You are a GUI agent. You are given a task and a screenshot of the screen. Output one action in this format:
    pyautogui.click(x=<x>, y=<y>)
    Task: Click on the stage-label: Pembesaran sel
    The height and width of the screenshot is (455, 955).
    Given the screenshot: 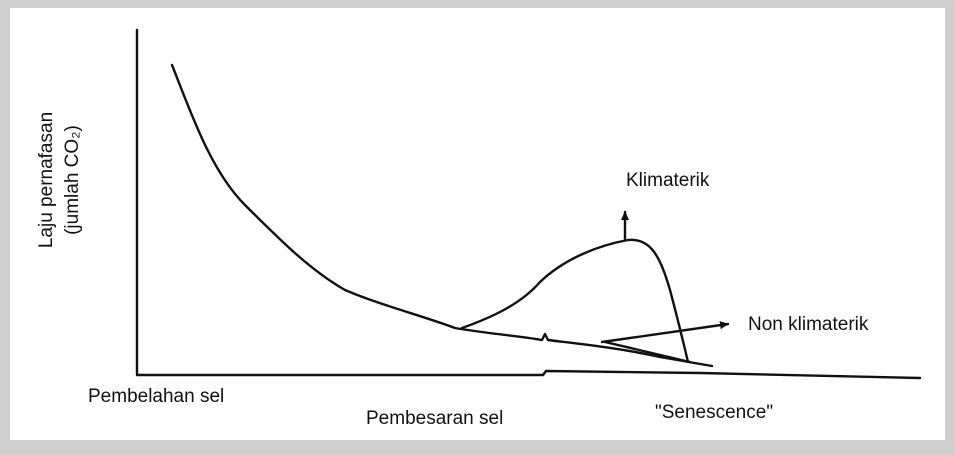 What is the action you would take?
    pyautogui.click(x=434, y=418)
    